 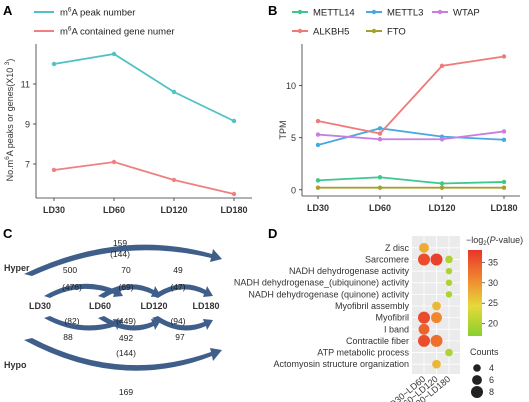 What do you see at coordinates (341, 364) in the screenshot?
I see `d-term-label: Actomyosin structure organization` at bounding box center [341, 364].